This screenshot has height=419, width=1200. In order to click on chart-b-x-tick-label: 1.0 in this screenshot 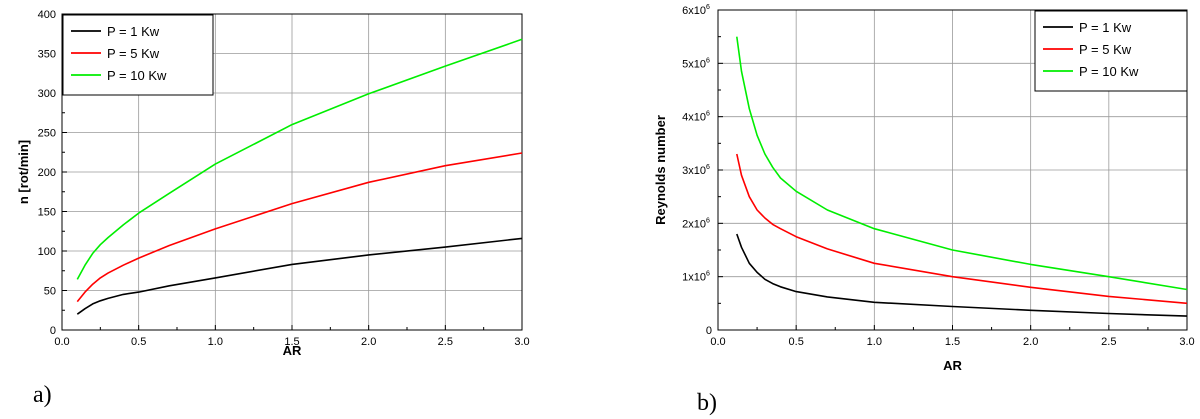, I will do `click(874, 342)`.